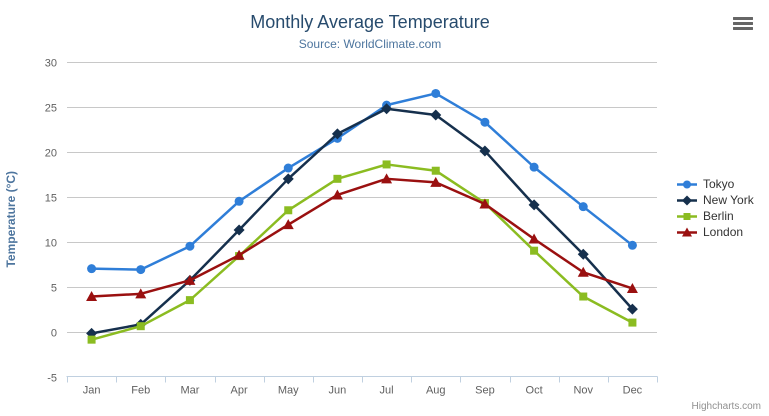 The image size is (769, 416). I want to click on x-axis-label: Jun, so click(338, 391).